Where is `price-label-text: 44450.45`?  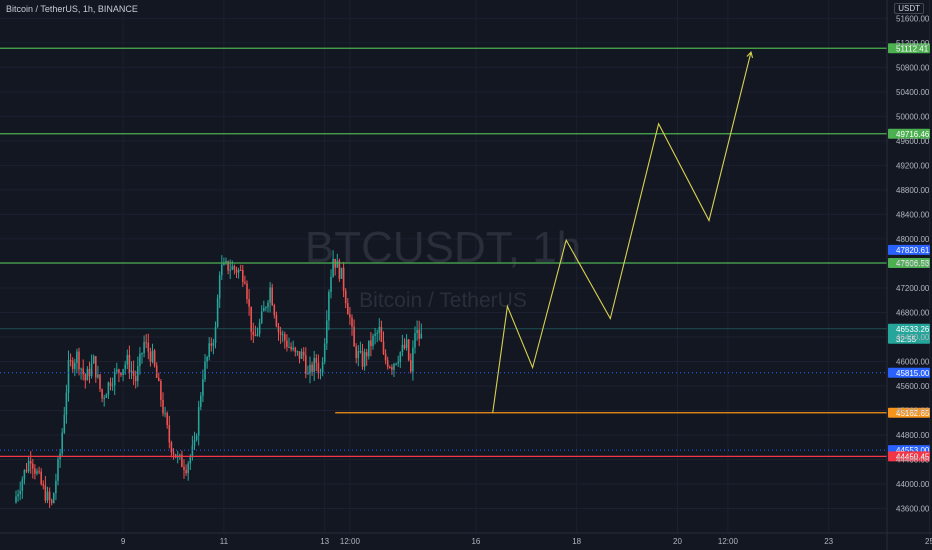
price-label-text: 44450.45 is located at coordinates (913, 456).